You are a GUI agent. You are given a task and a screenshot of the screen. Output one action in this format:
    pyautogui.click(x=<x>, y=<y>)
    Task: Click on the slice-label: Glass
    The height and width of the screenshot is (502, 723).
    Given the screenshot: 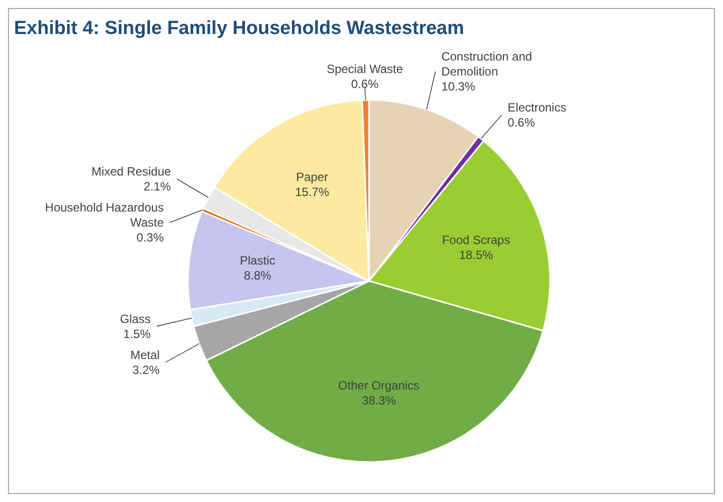 What is the action you would take?
    pyautogui.click(x=135, y=319)
    